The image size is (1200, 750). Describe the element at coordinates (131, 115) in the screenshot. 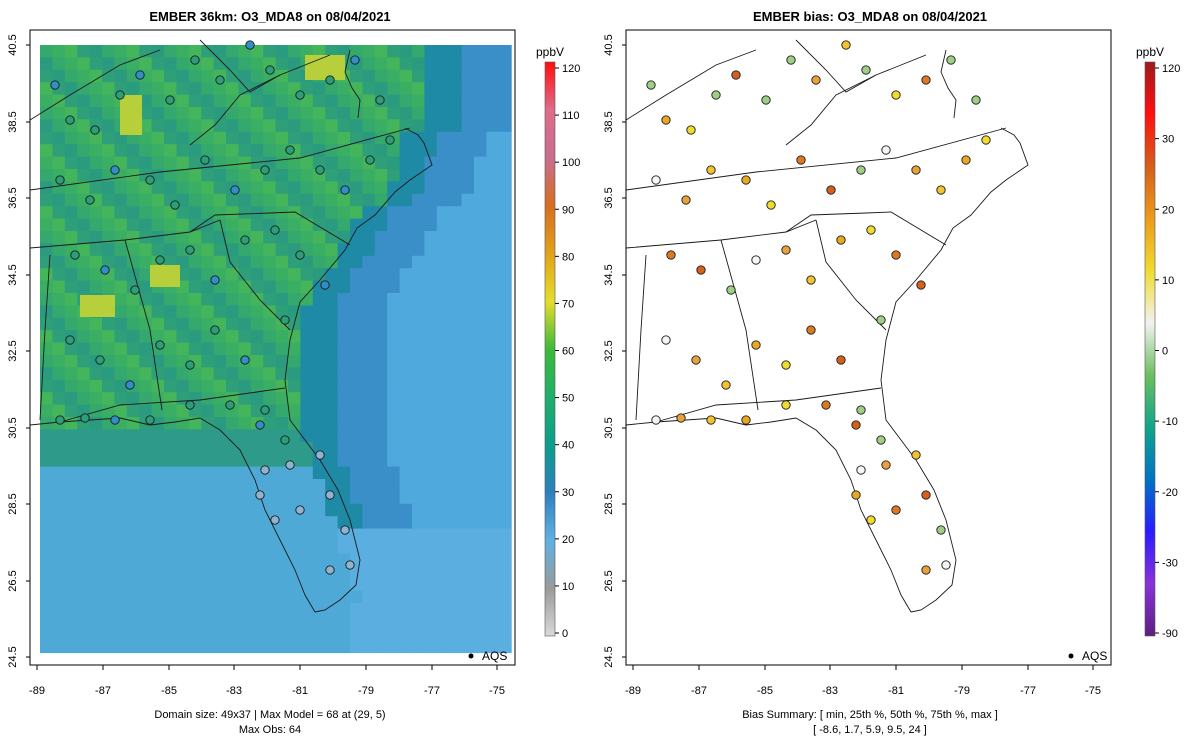

I see `model-hotspot-cell` at that location.